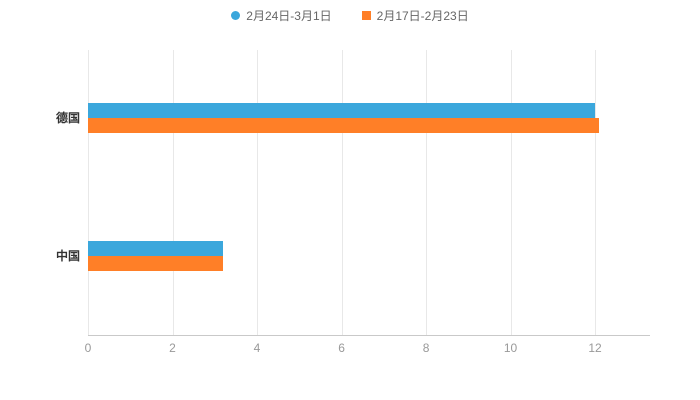 Image resolution: width=700 pixels, height=400 pixels. What do you see at coordinates (595, 348) in the screenshot?
I see `x-axis-tick-label: 12` at bounding box center [595, 348].